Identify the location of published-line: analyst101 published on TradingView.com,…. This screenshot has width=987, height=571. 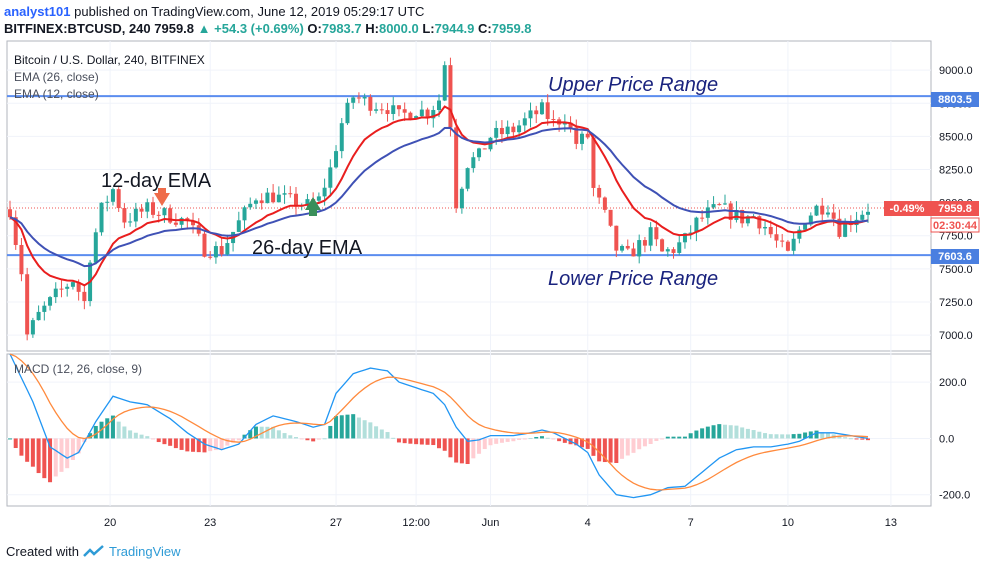
(214, 11).